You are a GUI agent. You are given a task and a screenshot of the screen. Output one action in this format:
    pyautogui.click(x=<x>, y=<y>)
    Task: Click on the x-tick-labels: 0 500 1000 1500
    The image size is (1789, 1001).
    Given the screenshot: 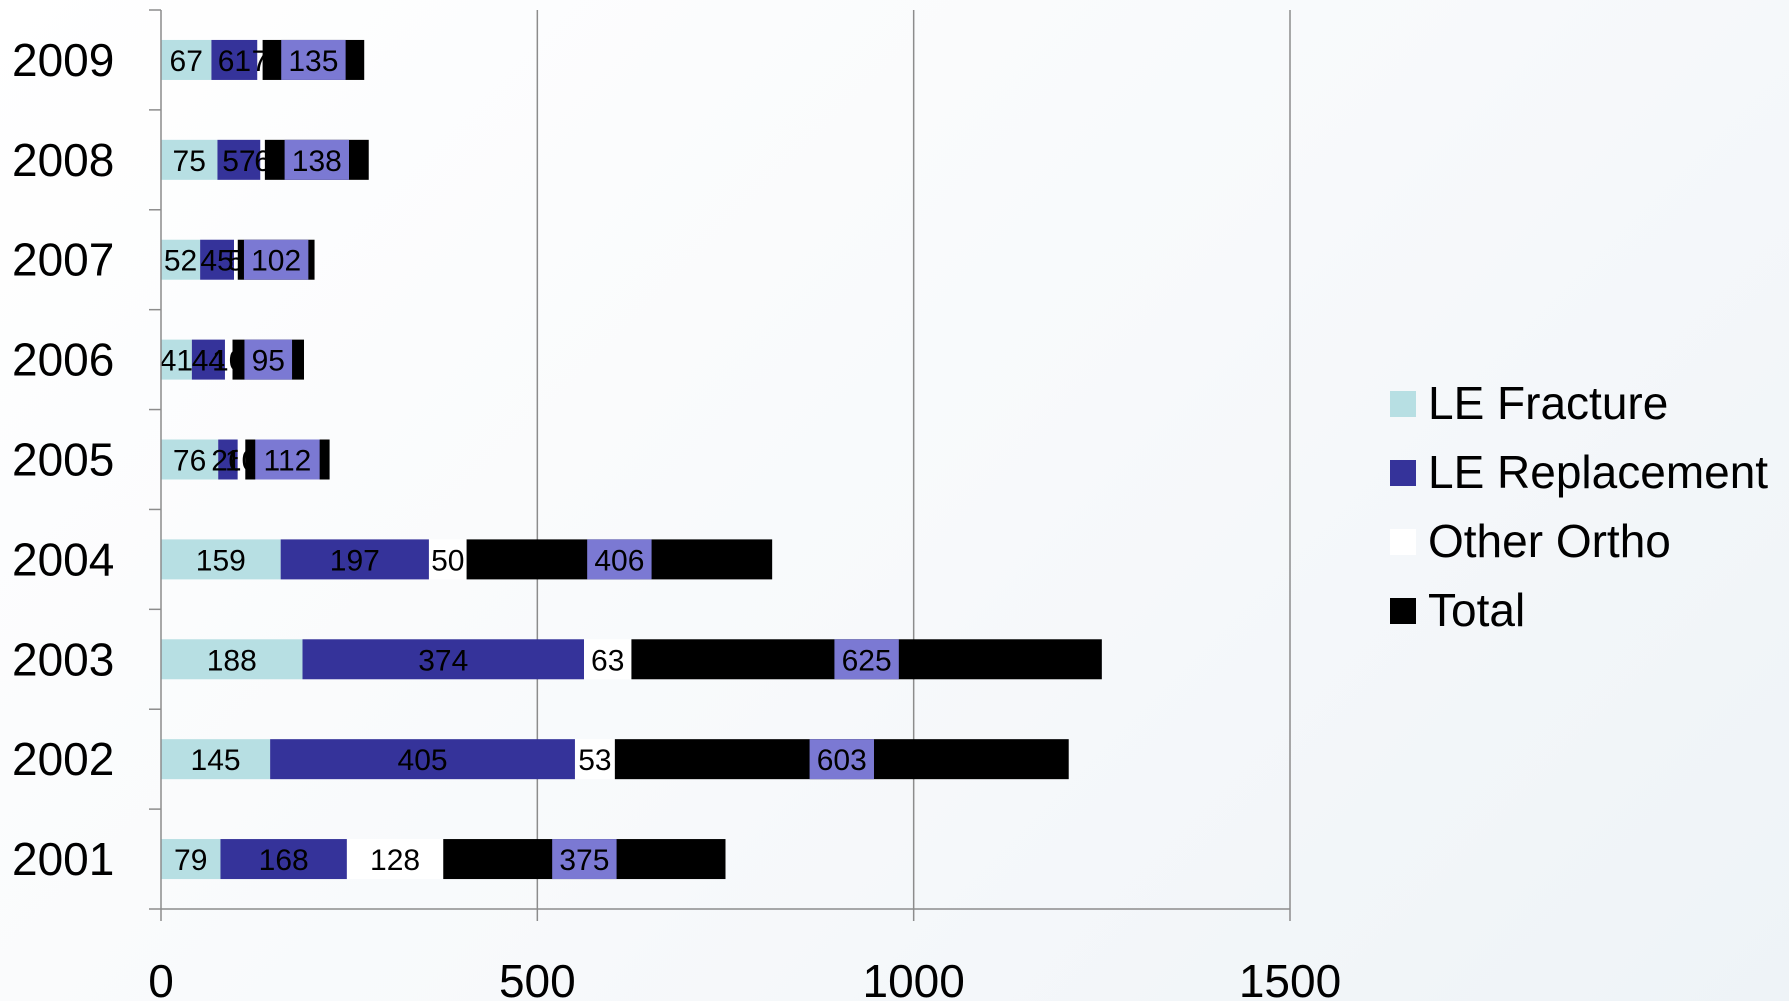 What is the action you would take?
    pyautogui.click(x=744, y=978)
    